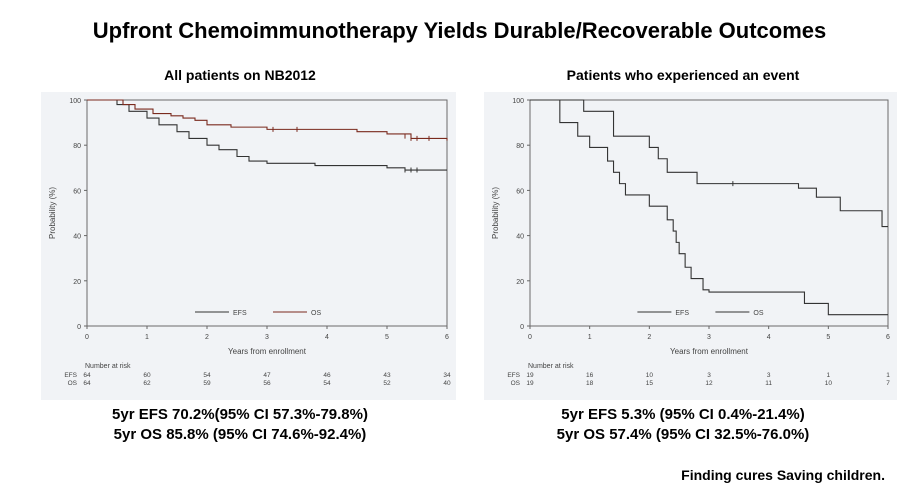 The height and width of the screenshot is (503, 919). I want to click on risk-value: 7, so click(888, 383).